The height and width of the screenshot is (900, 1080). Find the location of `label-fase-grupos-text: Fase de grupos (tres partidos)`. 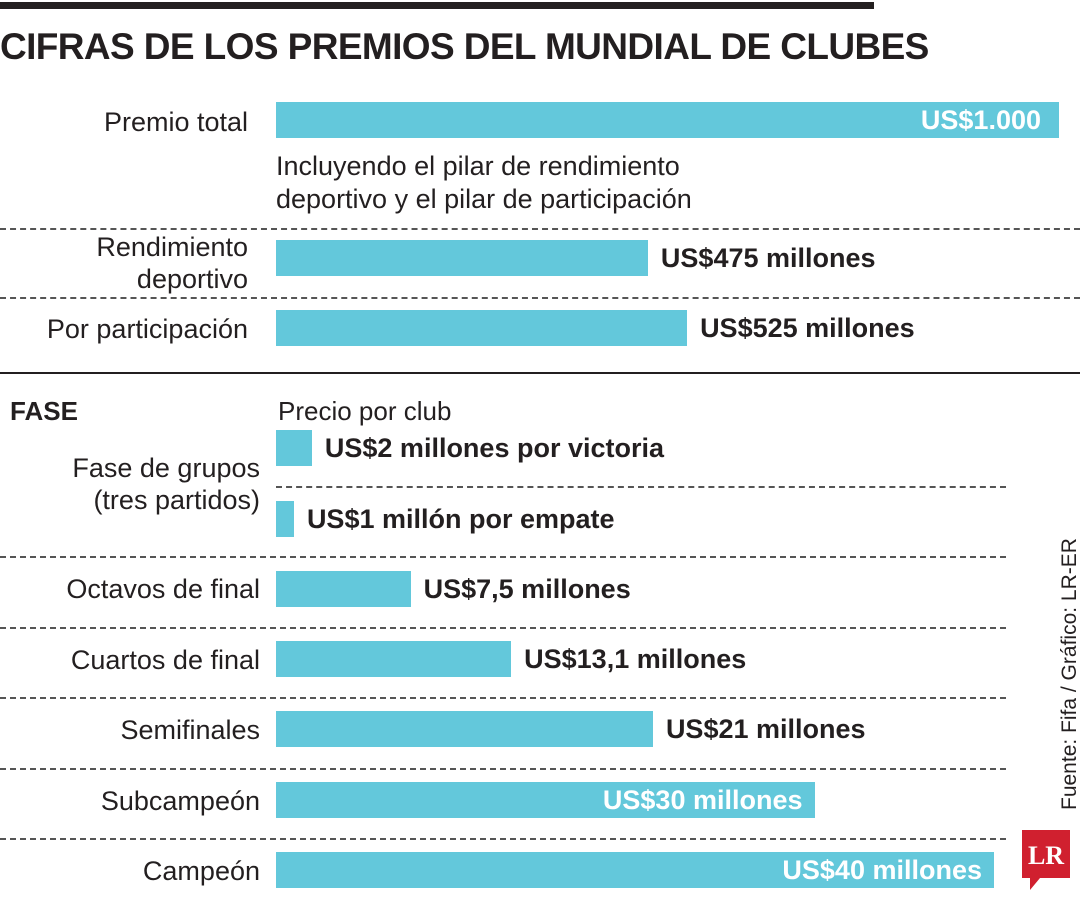

label-fase-grupos-text: Fase de grupos (tres partidos) is located at coordinates (166, 484).